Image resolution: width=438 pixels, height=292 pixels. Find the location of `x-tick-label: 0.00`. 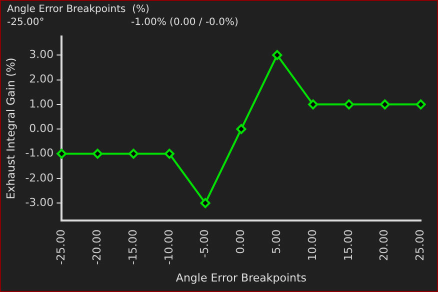

x-tick-label: 0.00 is located at coordinates (241, 241).